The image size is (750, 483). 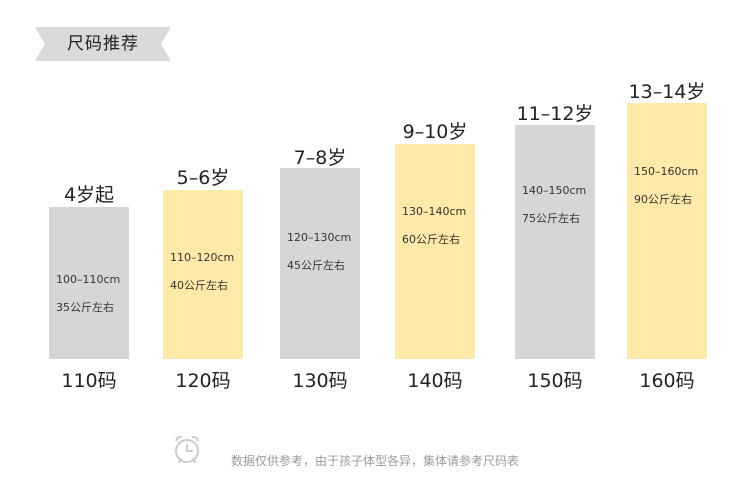 I want to click on size-label: 150码, so click(x=555, y=381).